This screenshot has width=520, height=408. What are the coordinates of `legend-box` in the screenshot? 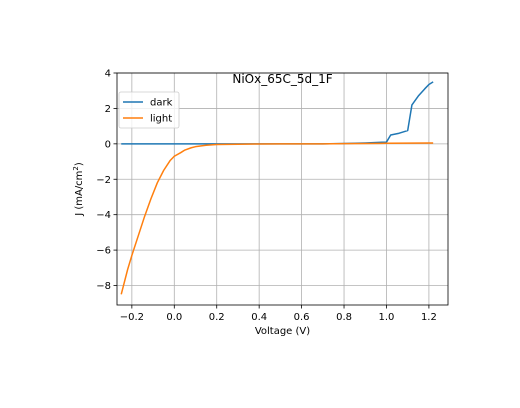 It's located at (149, 110).